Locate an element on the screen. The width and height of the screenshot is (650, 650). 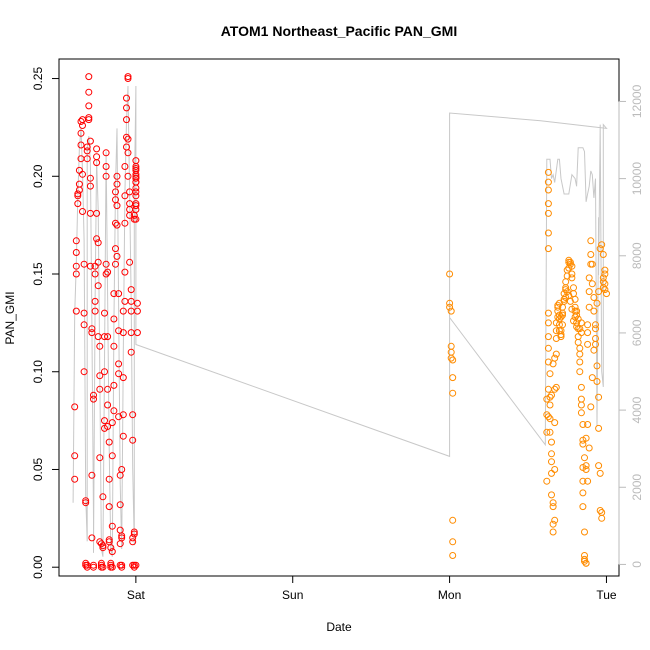
x-tick-label: Sun is located at coordinates (292, 595).